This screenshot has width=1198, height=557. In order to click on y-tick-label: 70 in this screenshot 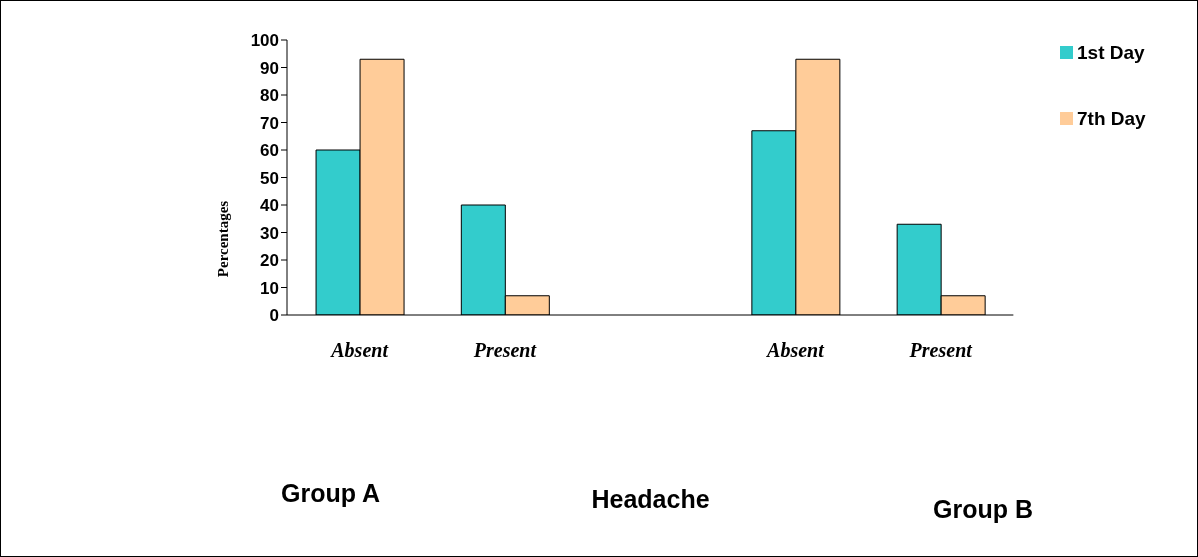, I will do `click(269, 123)`.